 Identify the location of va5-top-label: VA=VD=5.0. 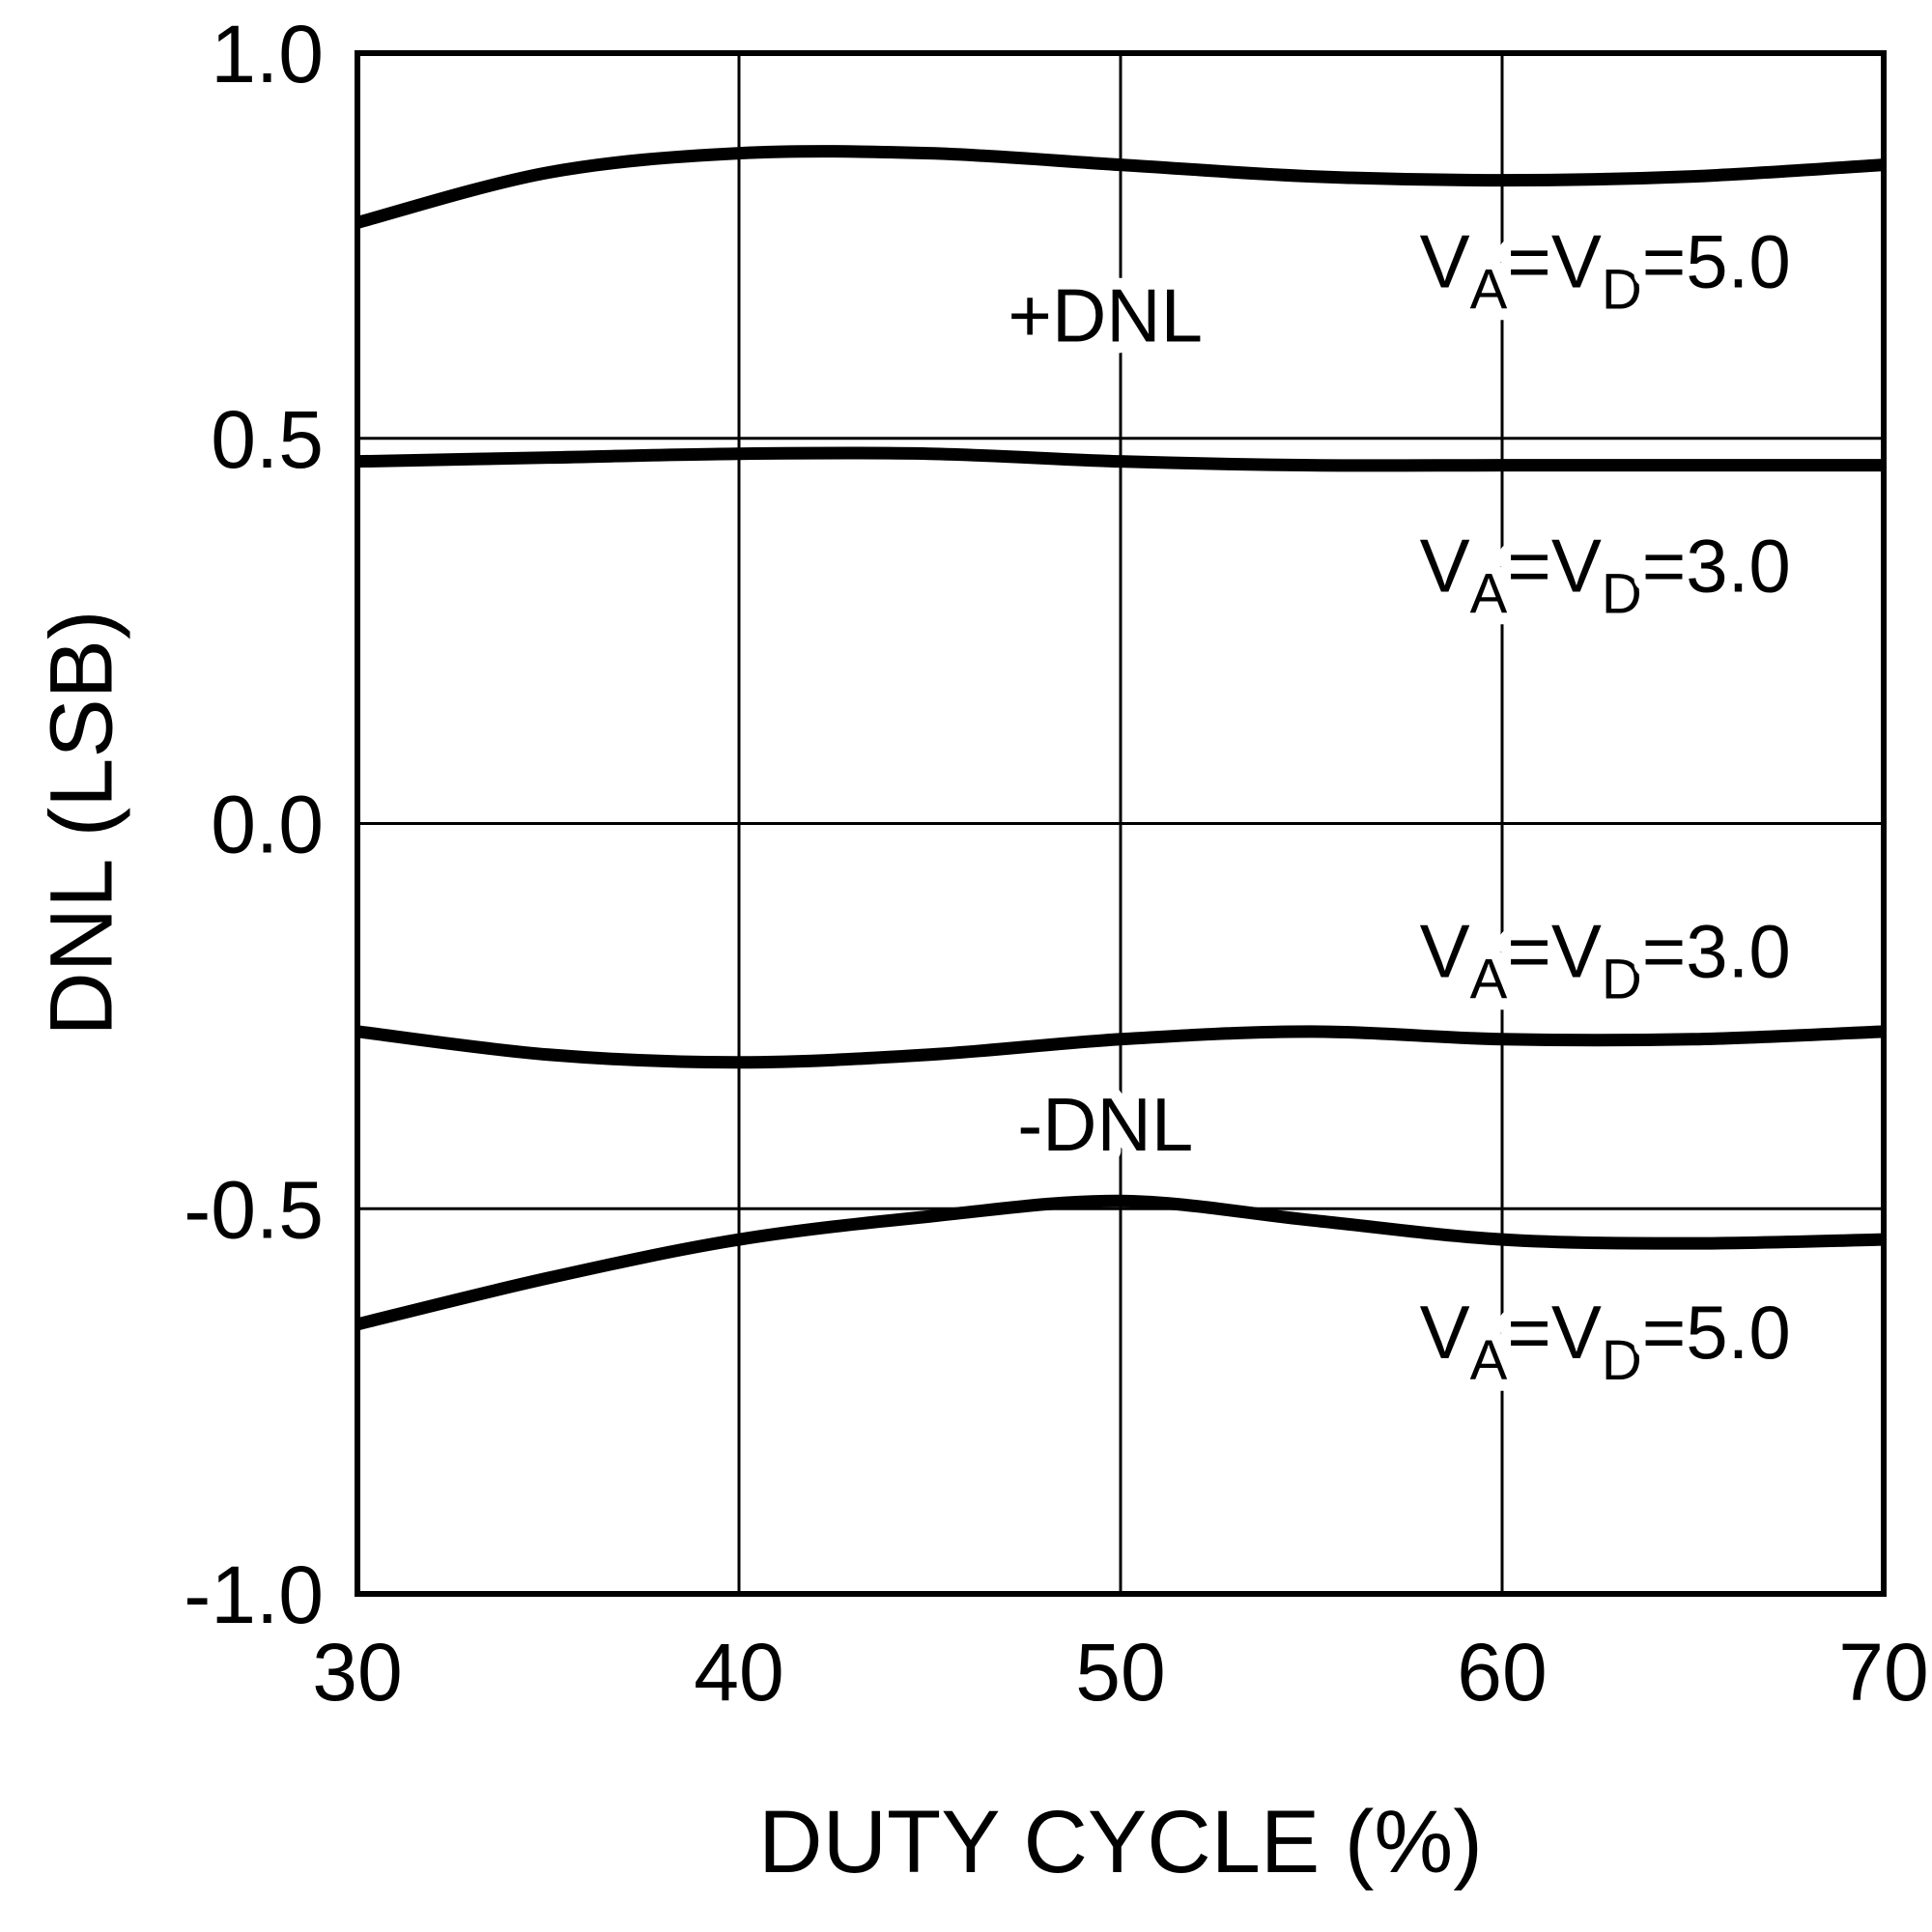
(1605, 270).